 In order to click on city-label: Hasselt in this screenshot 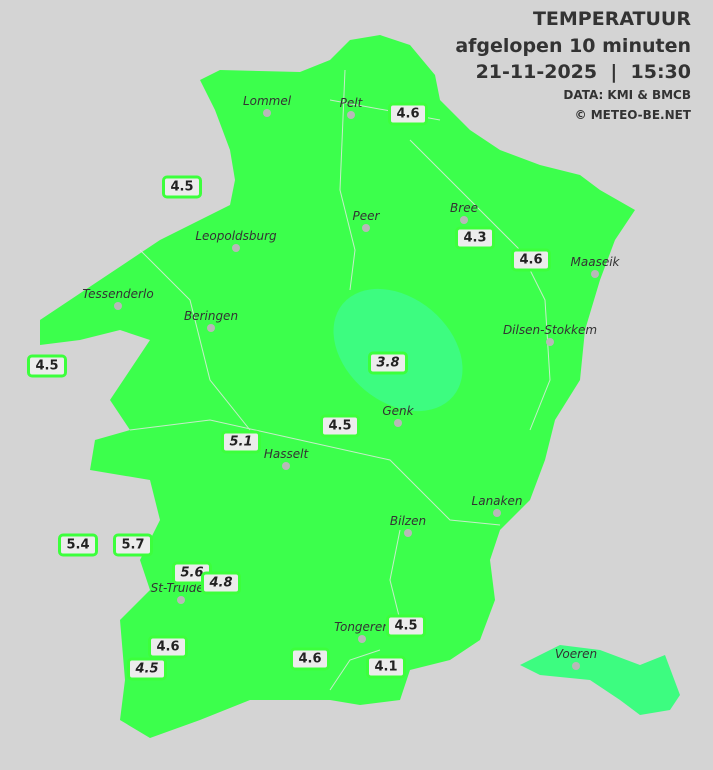, I will do `click(286, 454)`.